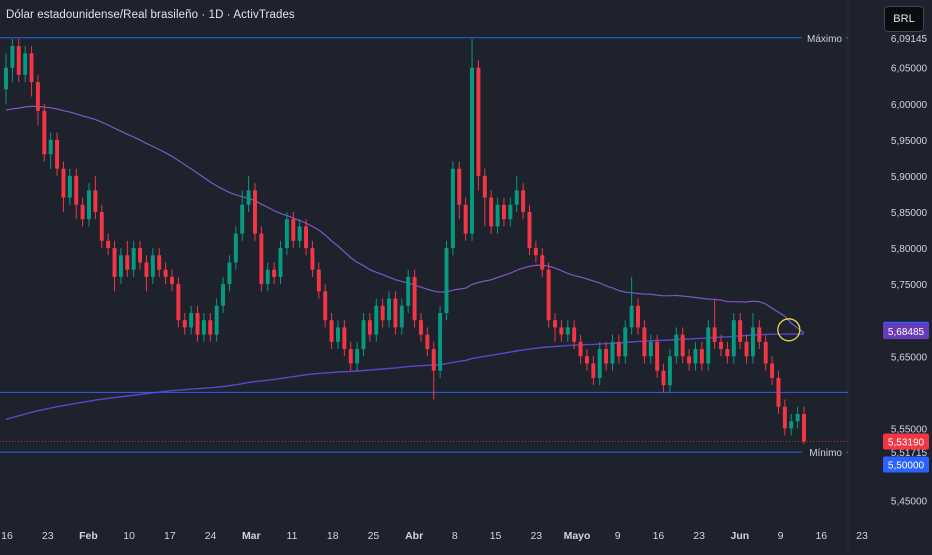 This screenshot has height=555, width=932. I want to click on currency-button: BRL, so click(904, 19).